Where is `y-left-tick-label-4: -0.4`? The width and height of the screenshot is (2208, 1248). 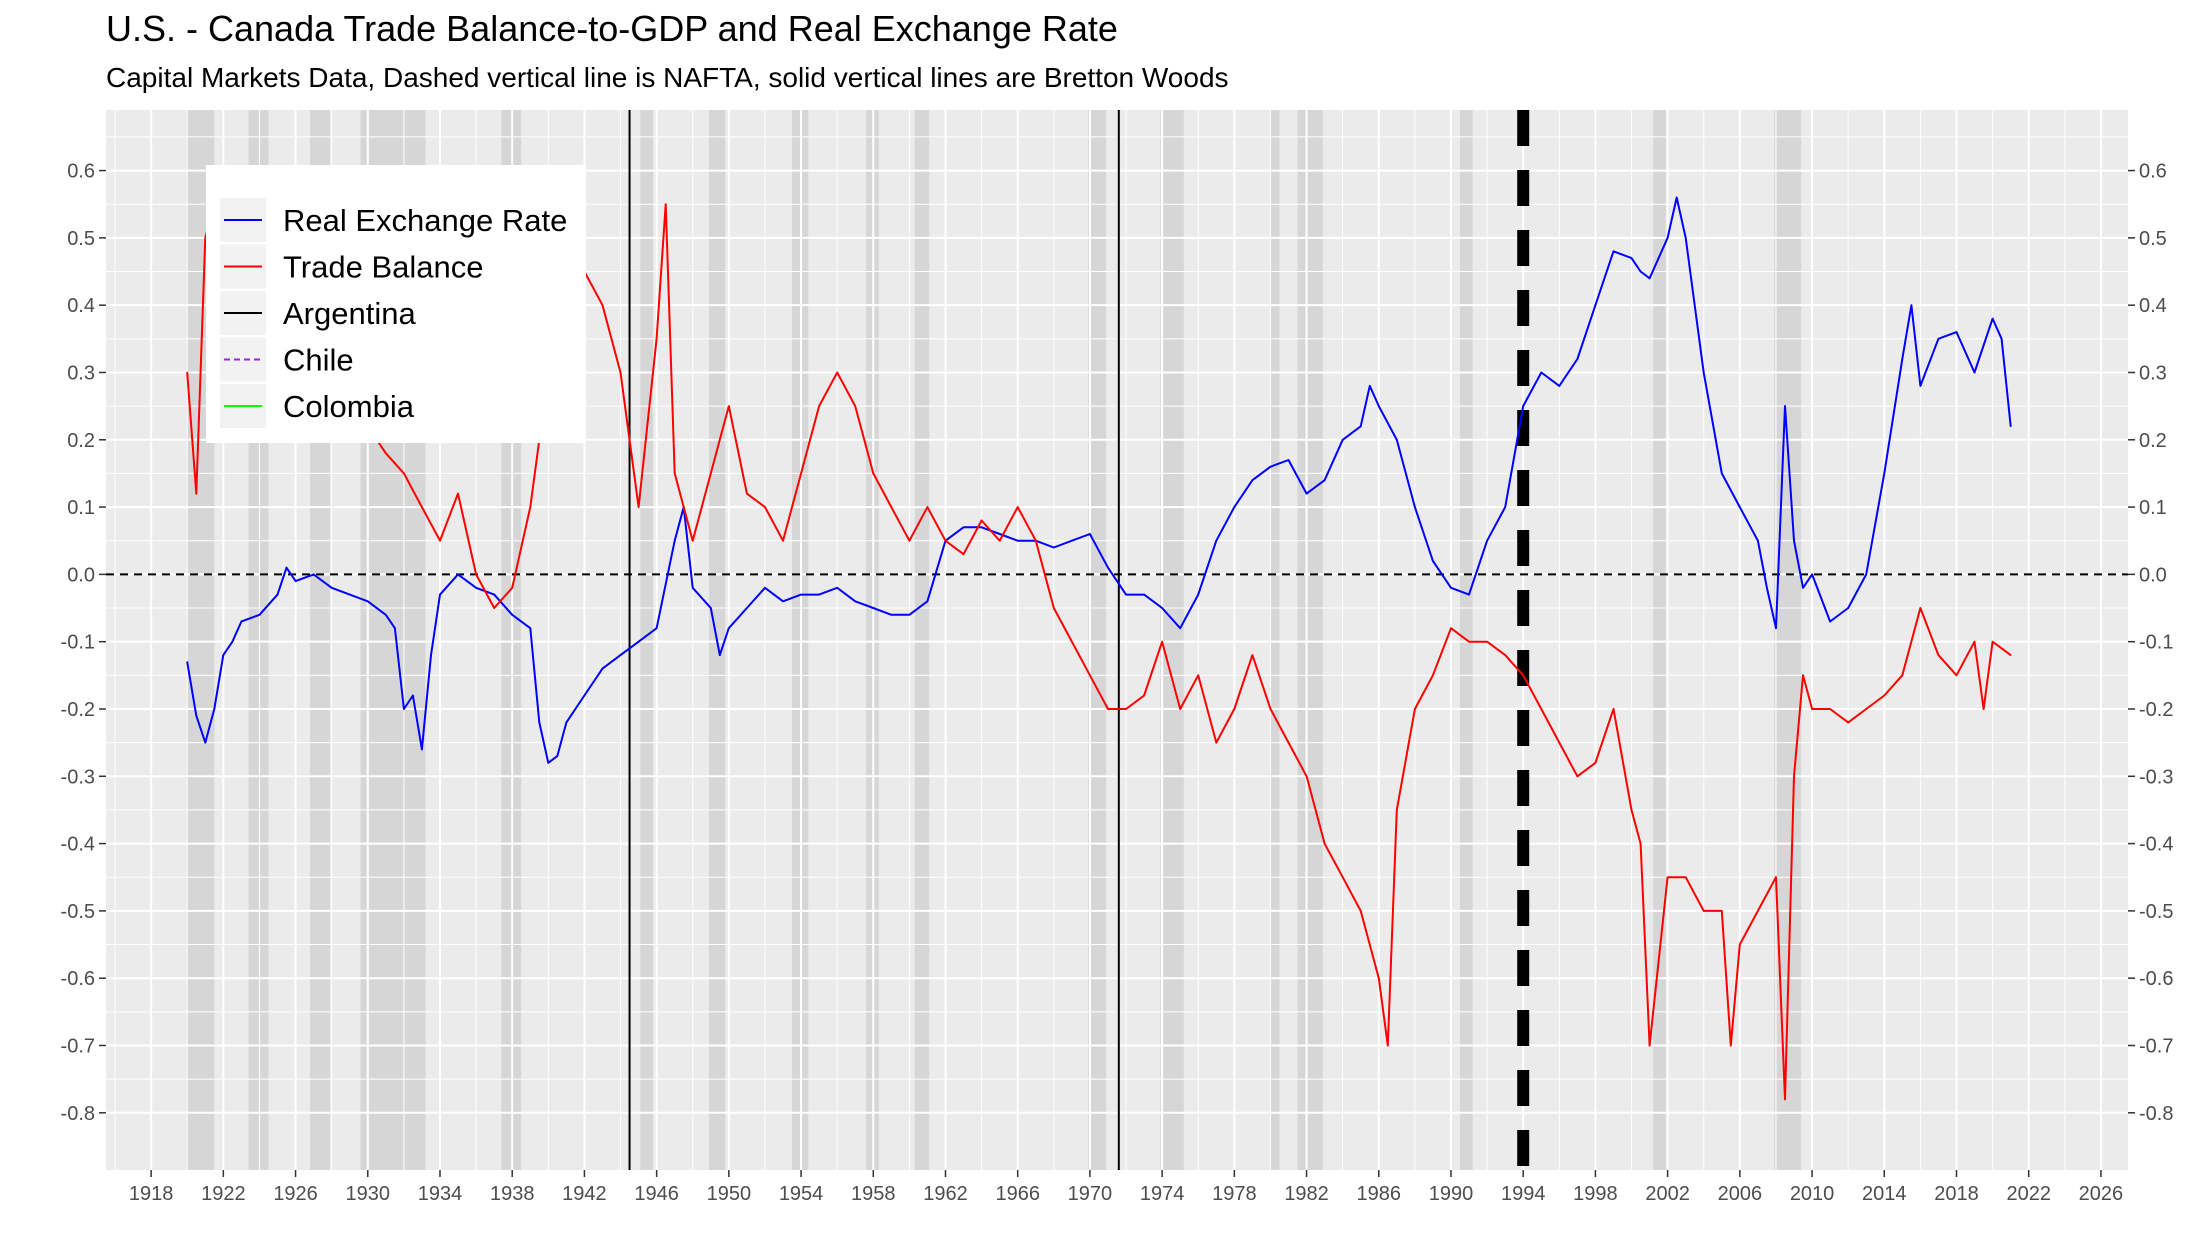
y-left-tick-label-4: -0.4 is located at coordinates (78, 845).